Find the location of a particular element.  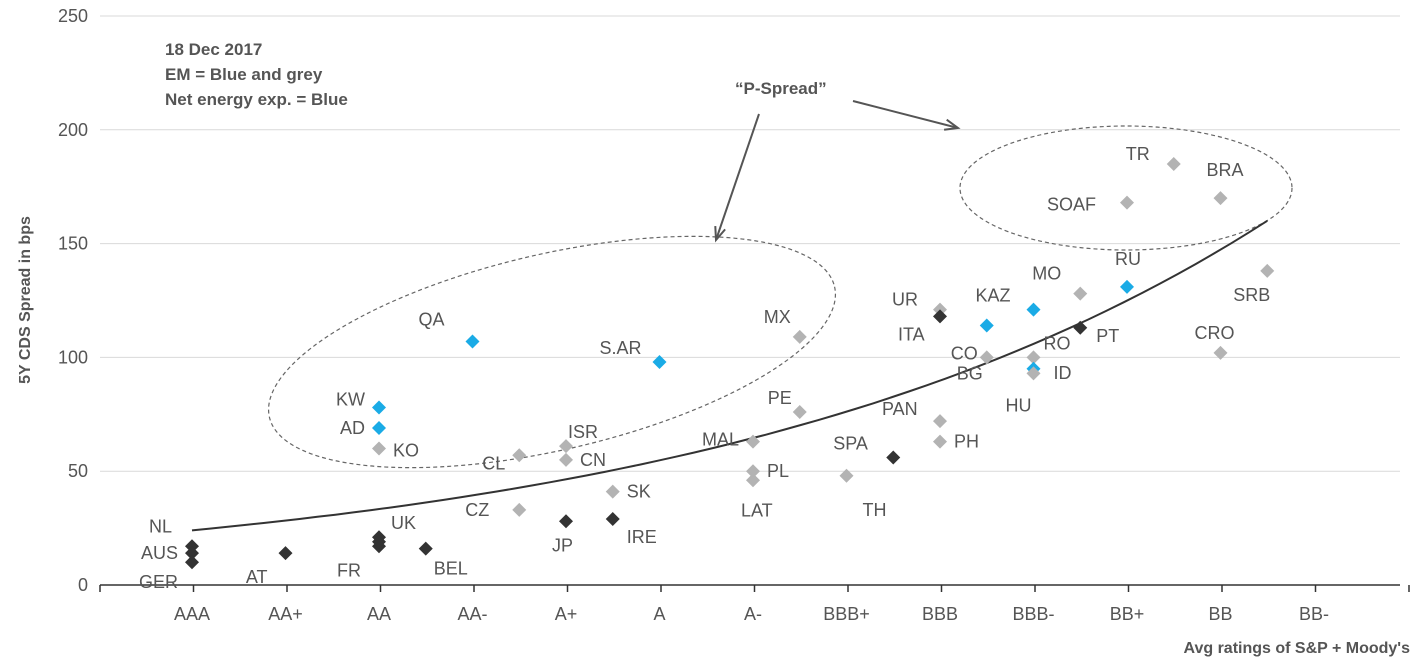

label-id: ID is located at coordinates (1063, 373).